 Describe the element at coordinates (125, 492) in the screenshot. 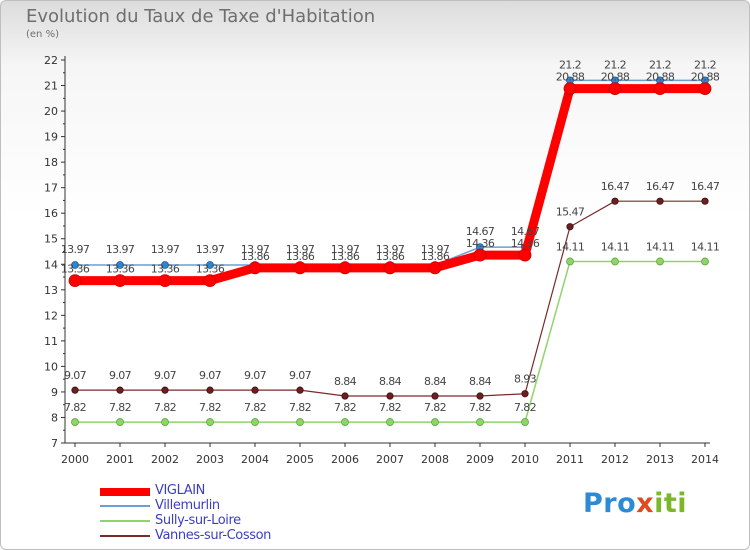

I see `legend-swatch-viglain` at that location.